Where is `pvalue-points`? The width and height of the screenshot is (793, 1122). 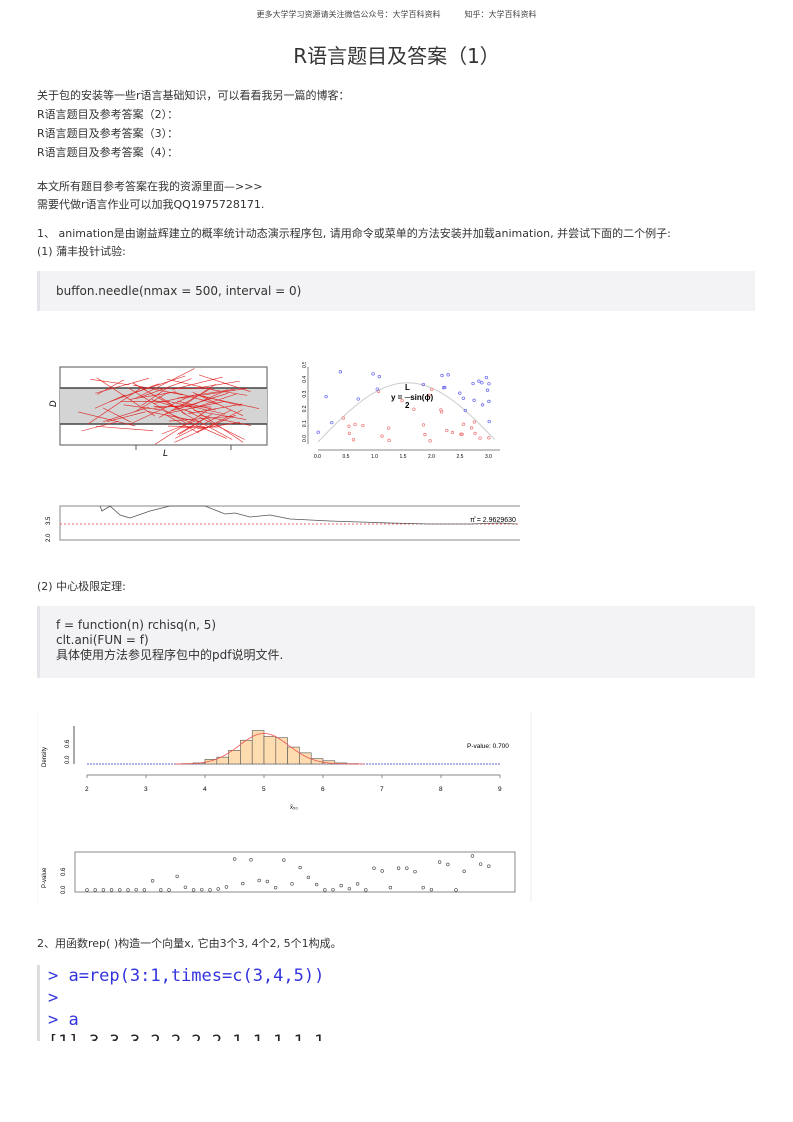 pvalue-points is located at coordinates (288, 873).